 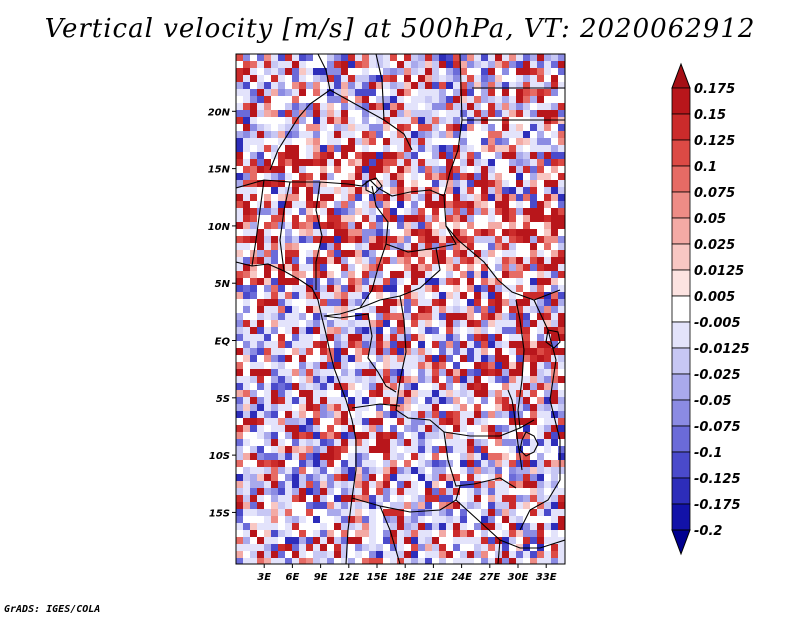 I want to click on colorbar-label: 0.15, so click(x=710, y=115).